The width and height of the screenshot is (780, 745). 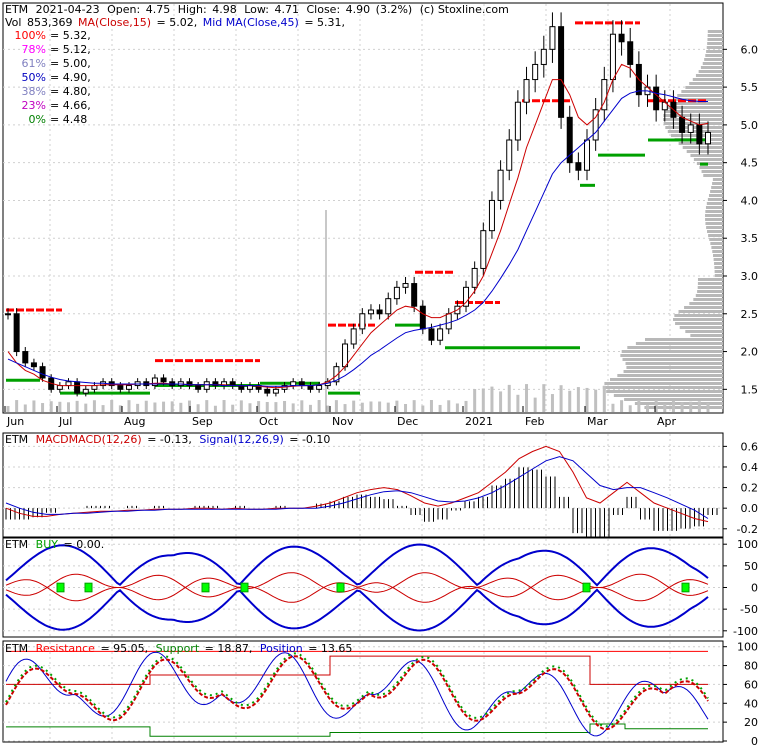 I want to click on month-label: Oct, so click(x=269, y=421).